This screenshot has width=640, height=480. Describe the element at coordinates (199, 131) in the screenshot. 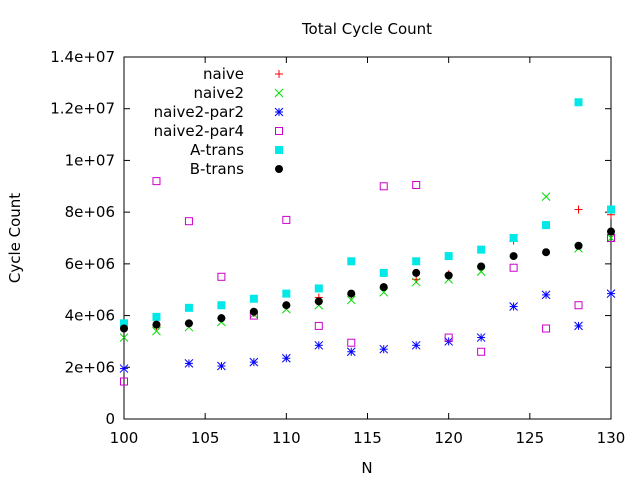

I see `legend-label: naive2-par4` at that location.